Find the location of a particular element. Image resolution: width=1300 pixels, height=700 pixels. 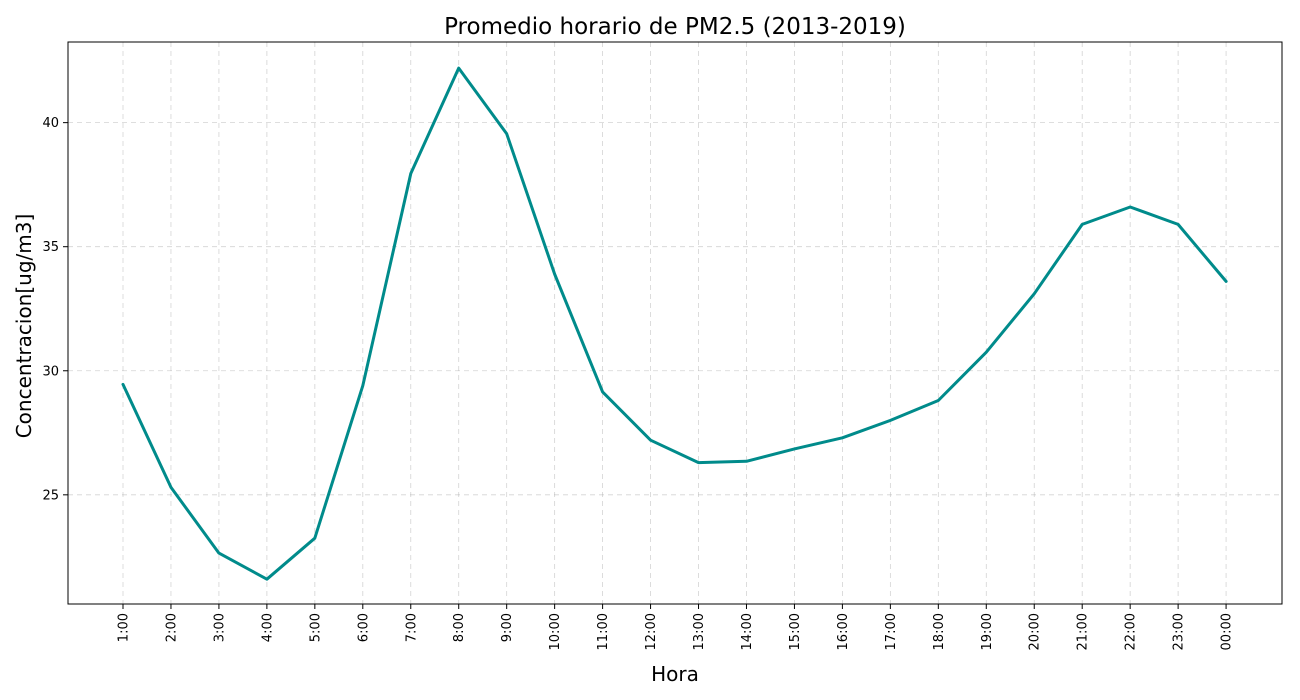

x-tick-label: 2:00 is located at coordinates (171, 627).